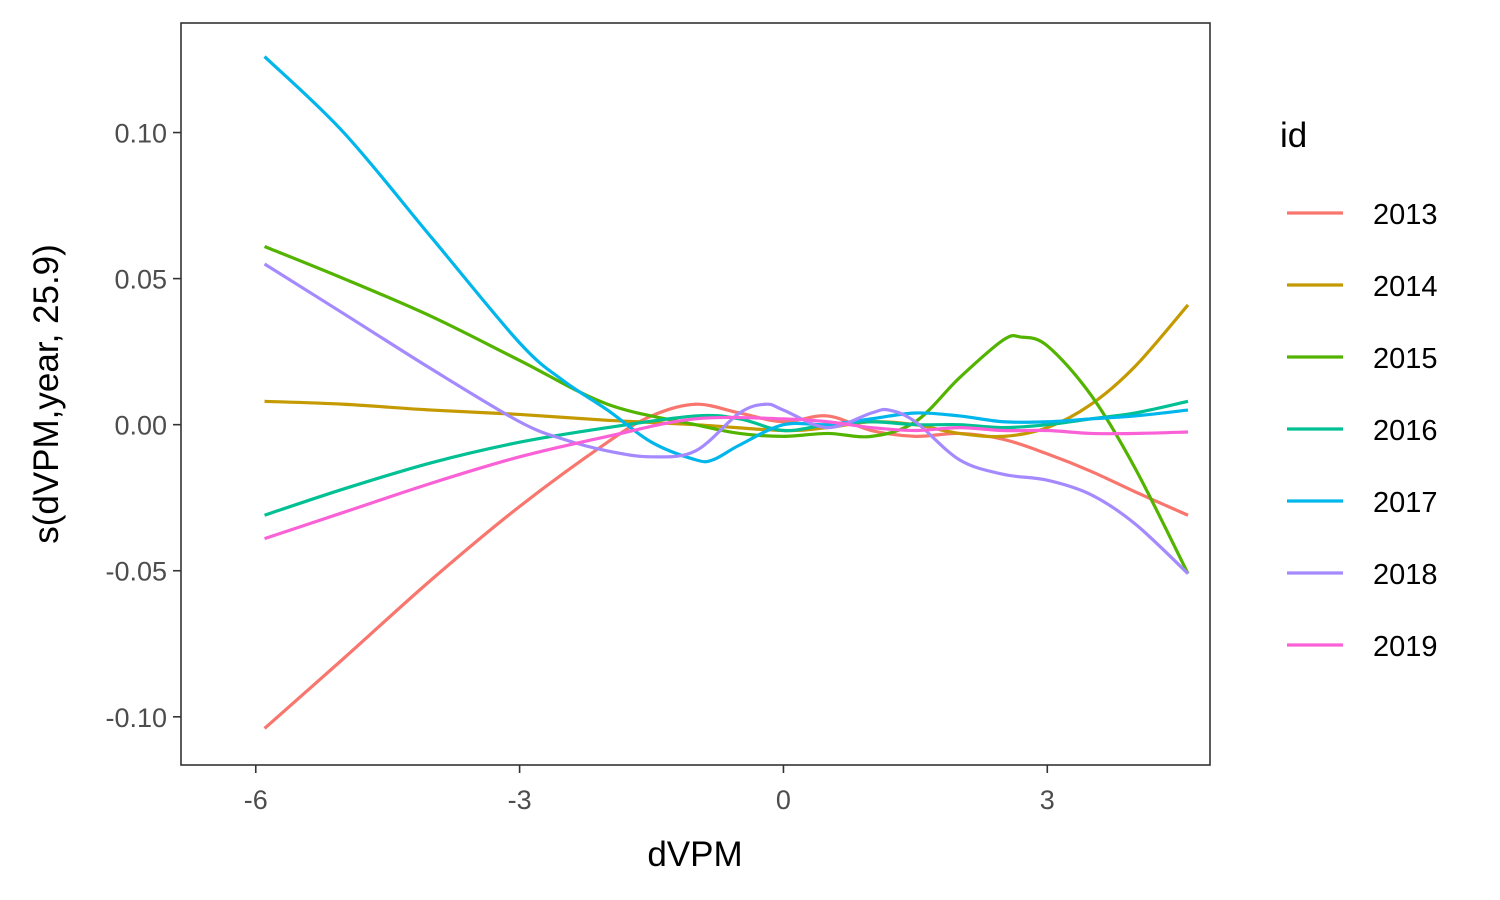 The height and width of the screenshot is (900, 1500). Describe the element at coordinates (783, 800) in the screenshot. I see `x-tick-label: 0` at that location.